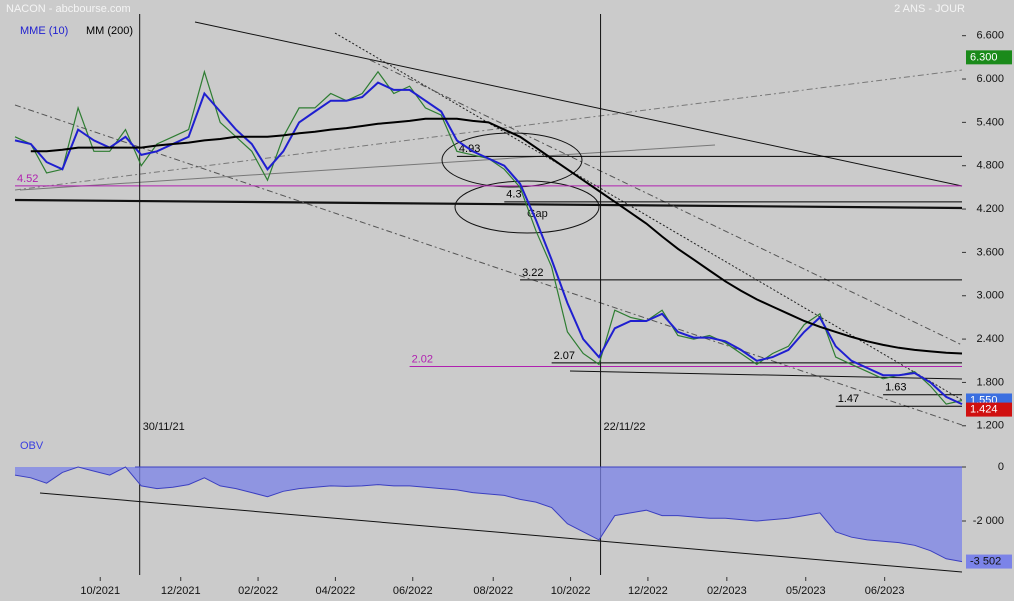 Image resolution: width=1014 pixels, height=601 pixels. I want to click on x-tick-label: 12/2021, so click(181, 591).